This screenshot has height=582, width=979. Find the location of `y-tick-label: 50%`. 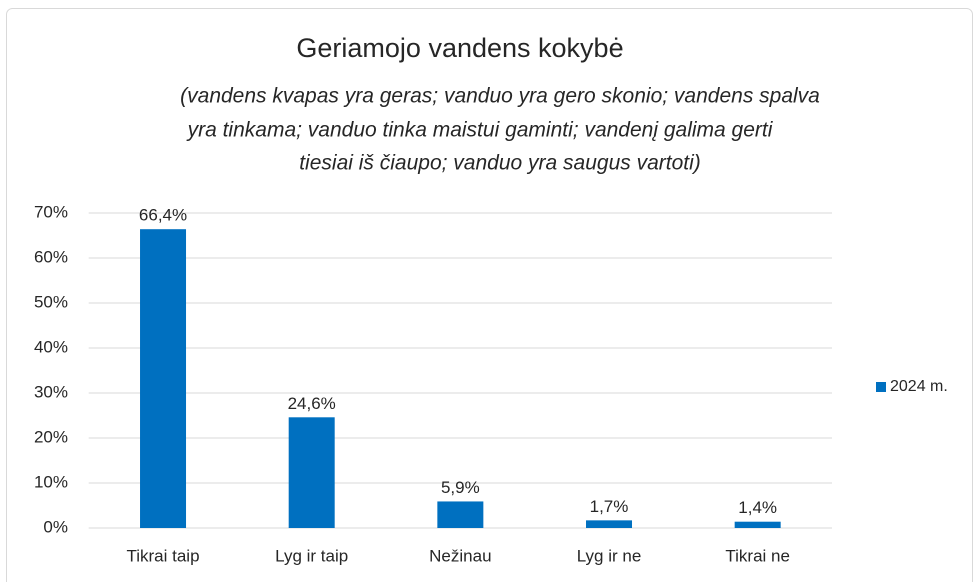

y-tick-label: 50% is located at coordinates (51, 301).